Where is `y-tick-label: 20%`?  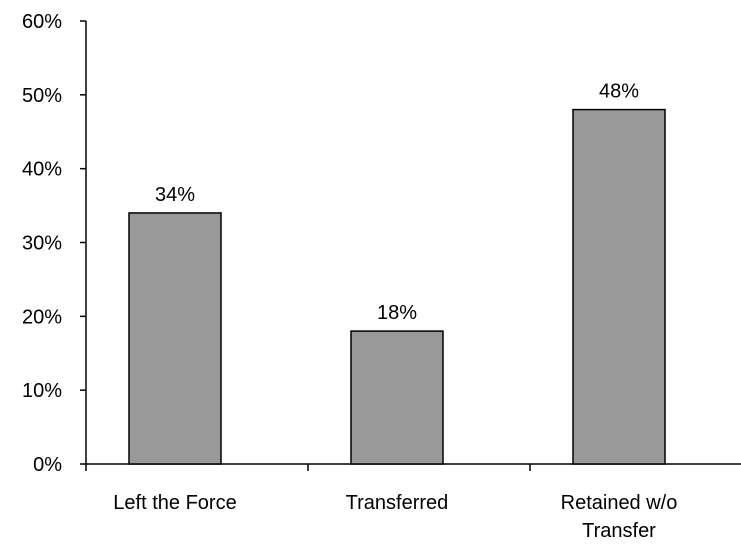
y-tick-label: 20% is located at coordinates (42, 317).